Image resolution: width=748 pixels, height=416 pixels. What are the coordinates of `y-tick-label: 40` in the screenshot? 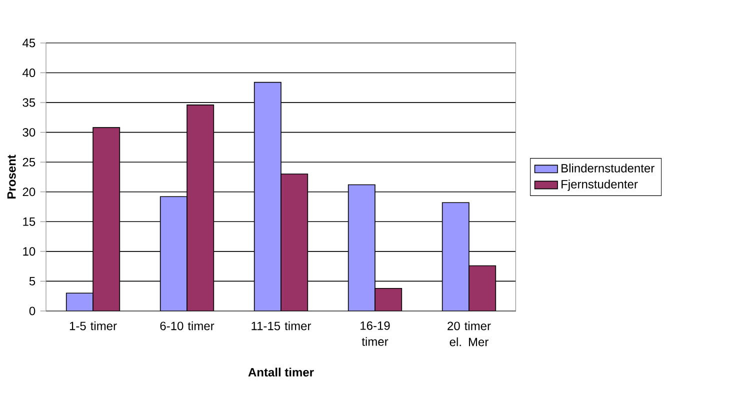 It's located at (29, 73).